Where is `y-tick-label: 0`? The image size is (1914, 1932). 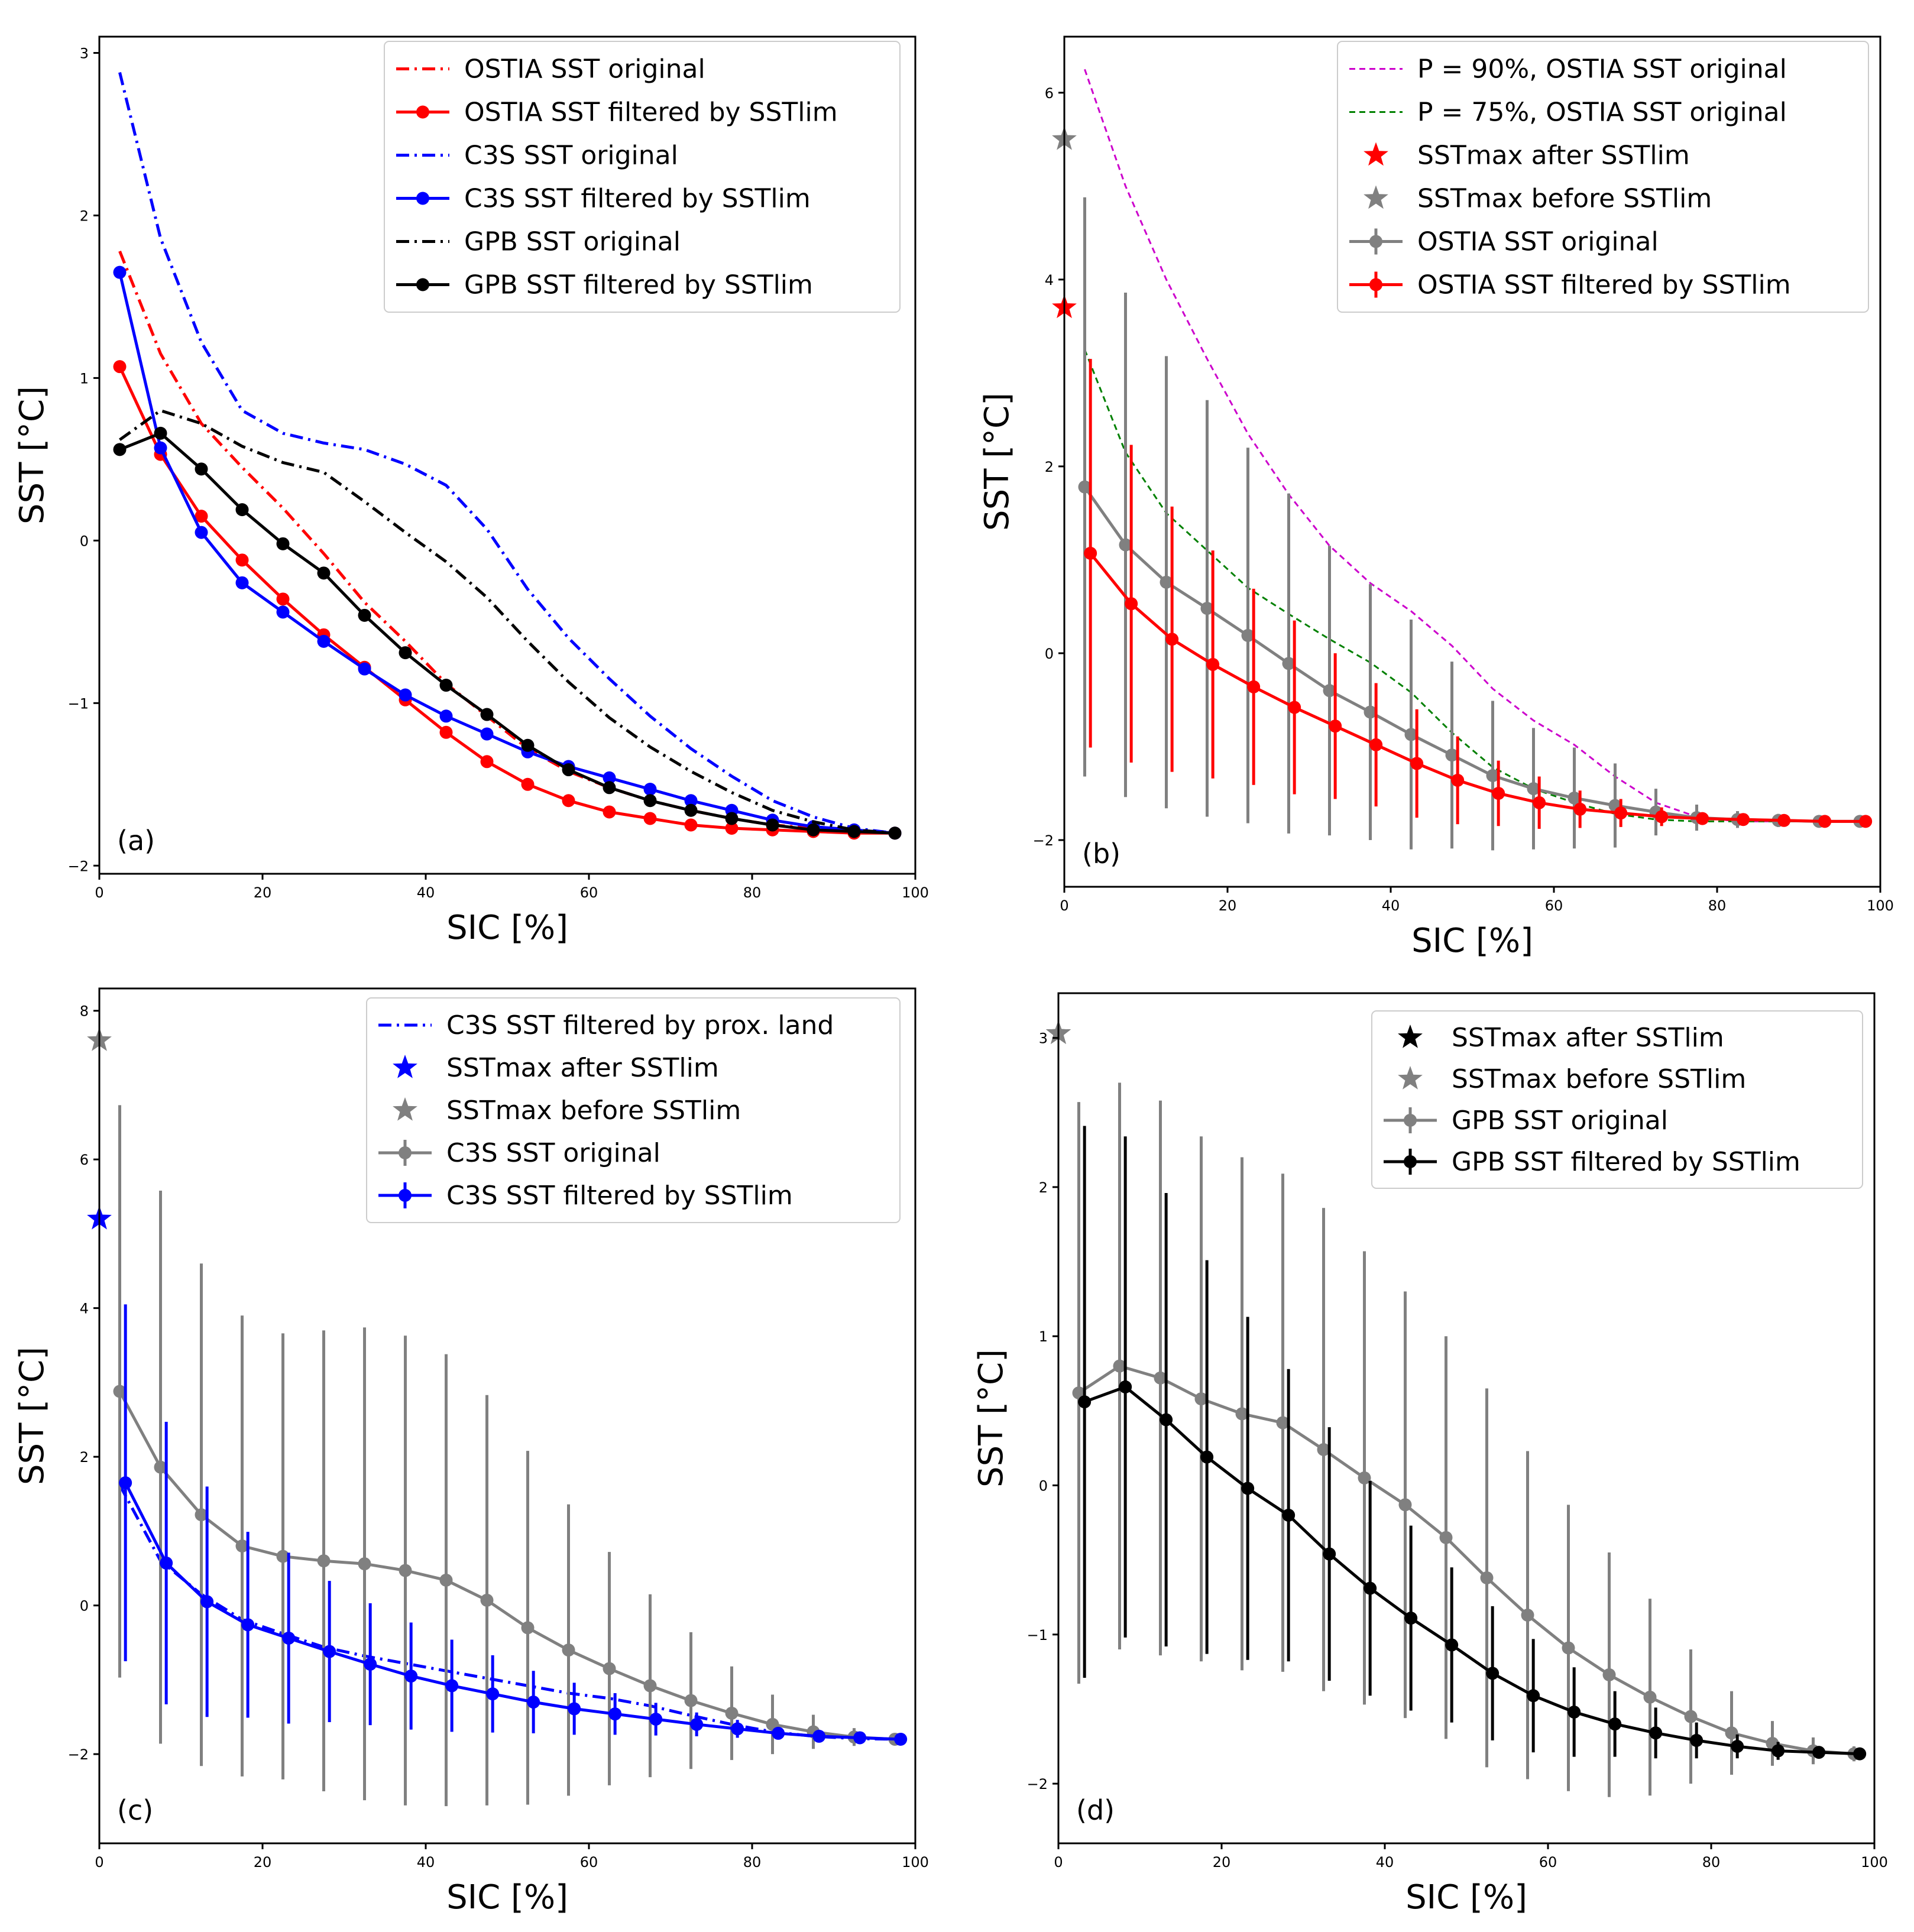
y-tick-label: 0 is located at coordinates (84, 541).